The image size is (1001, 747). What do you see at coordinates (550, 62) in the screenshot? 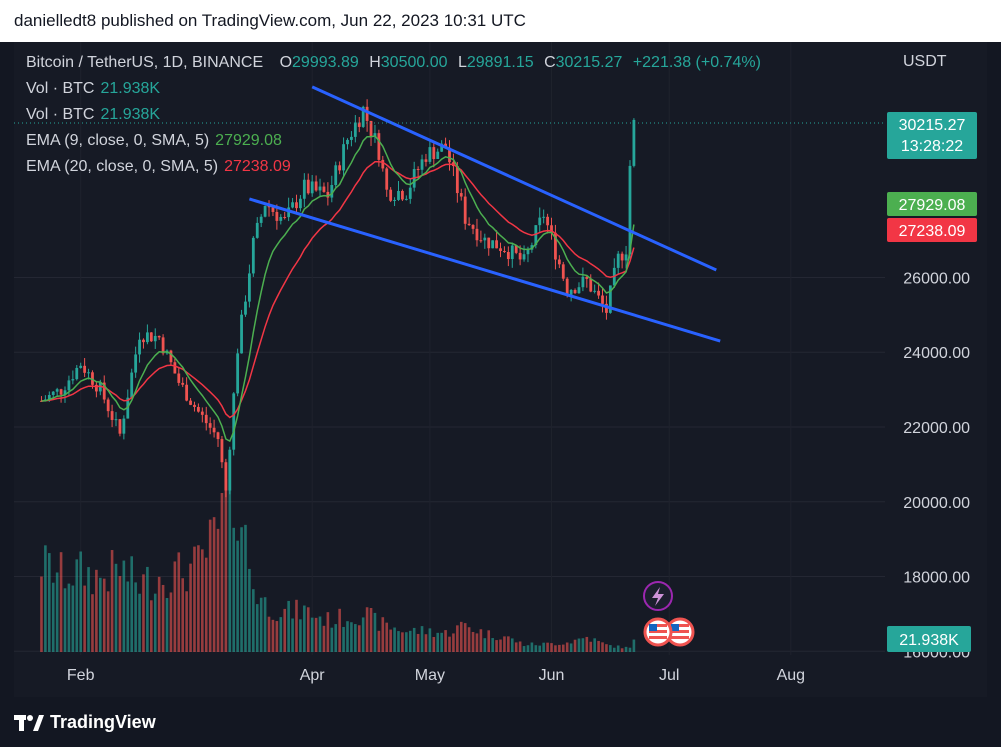
I see `close-label: C` at bounding box center [550, 62].